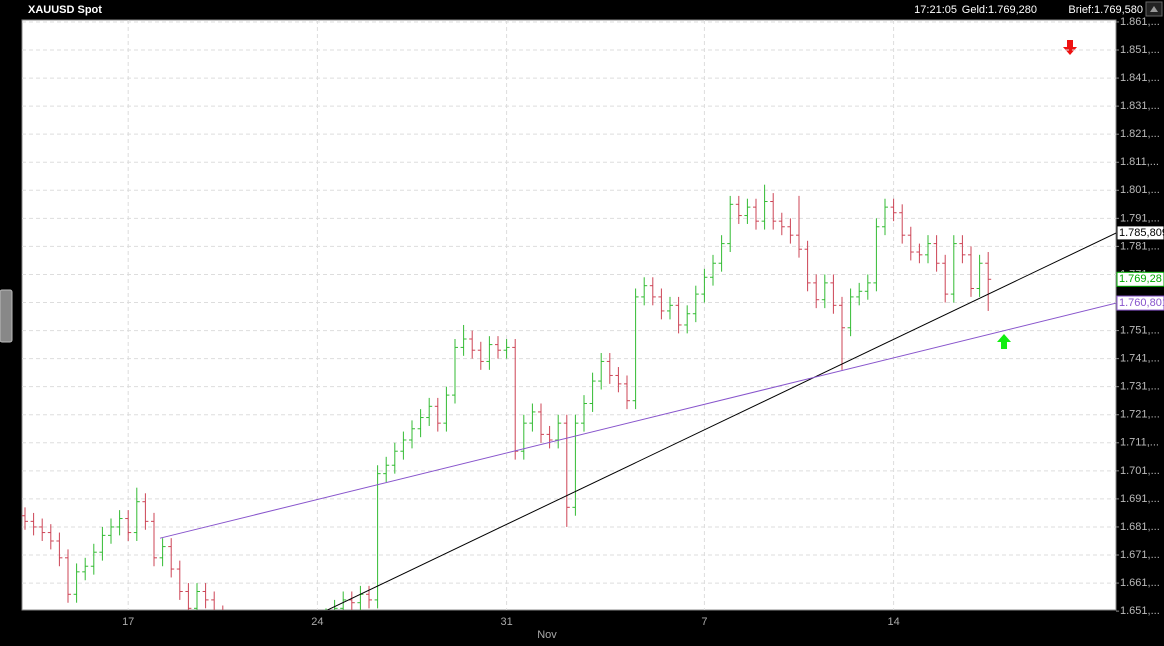 Image resolution: width=1164 pixels, height=646 pixels. Describe the element at coordinates (506, 622) in the screenshot. I see `x-tick-label: 31` at that location.